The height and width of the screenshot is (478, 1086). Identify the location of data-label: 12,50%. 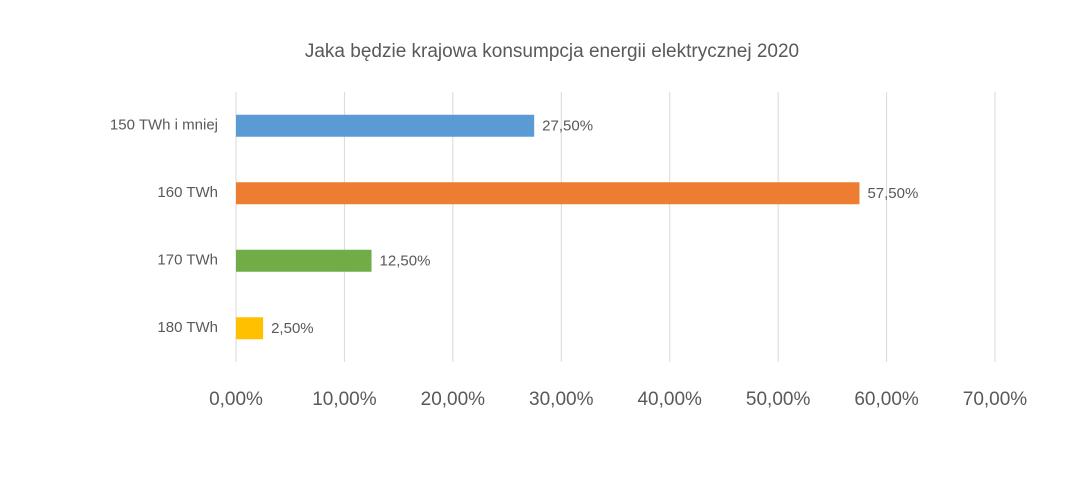
(405, 261).